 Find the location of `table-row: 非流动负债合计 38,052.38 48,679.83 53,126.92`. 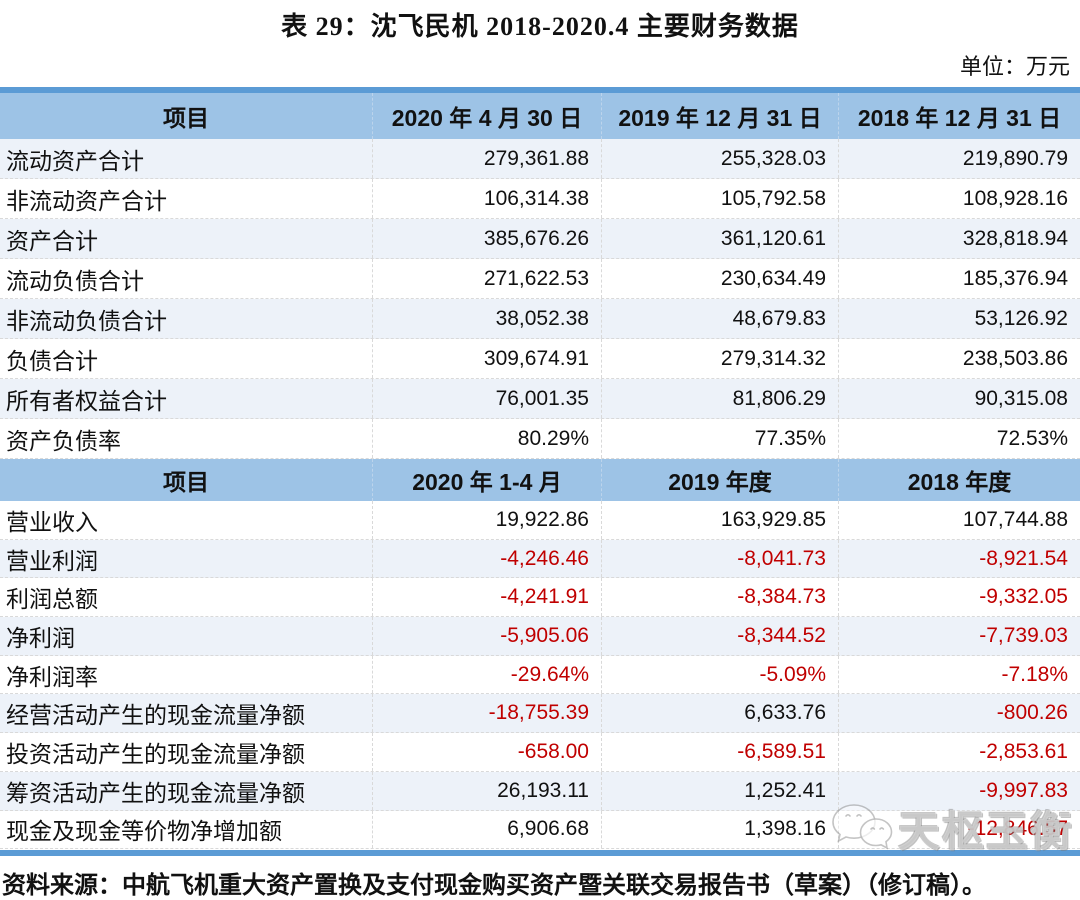

table-row: 非流动负债合计 38,052.38 48,679.83 53,126.92 is located at coordinates (540, 319).